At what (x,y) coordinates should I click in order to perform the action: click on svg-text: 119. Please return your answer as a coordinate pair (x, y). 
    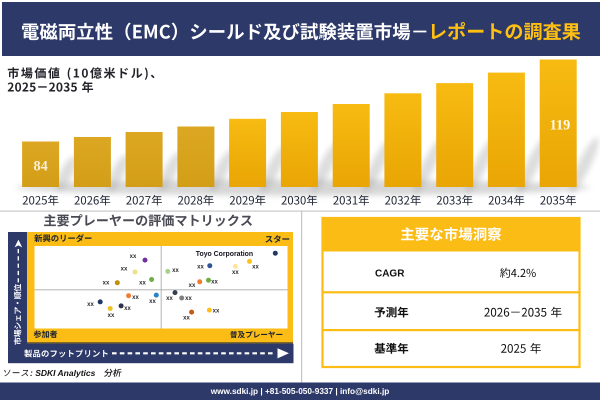
    Looking at the image, I should click on (560, 125).